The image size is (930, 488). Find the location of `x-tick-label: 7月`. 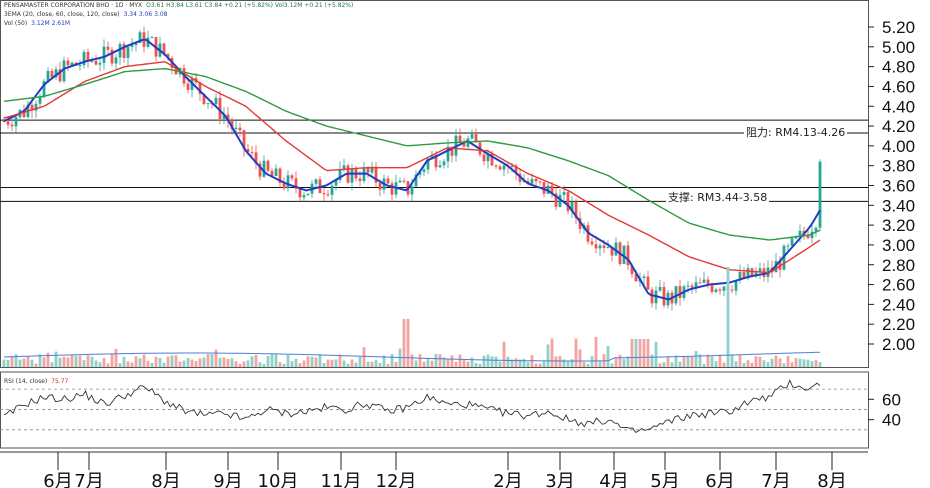

x-tick-label: 7月 is located at coordinates (88, 479).